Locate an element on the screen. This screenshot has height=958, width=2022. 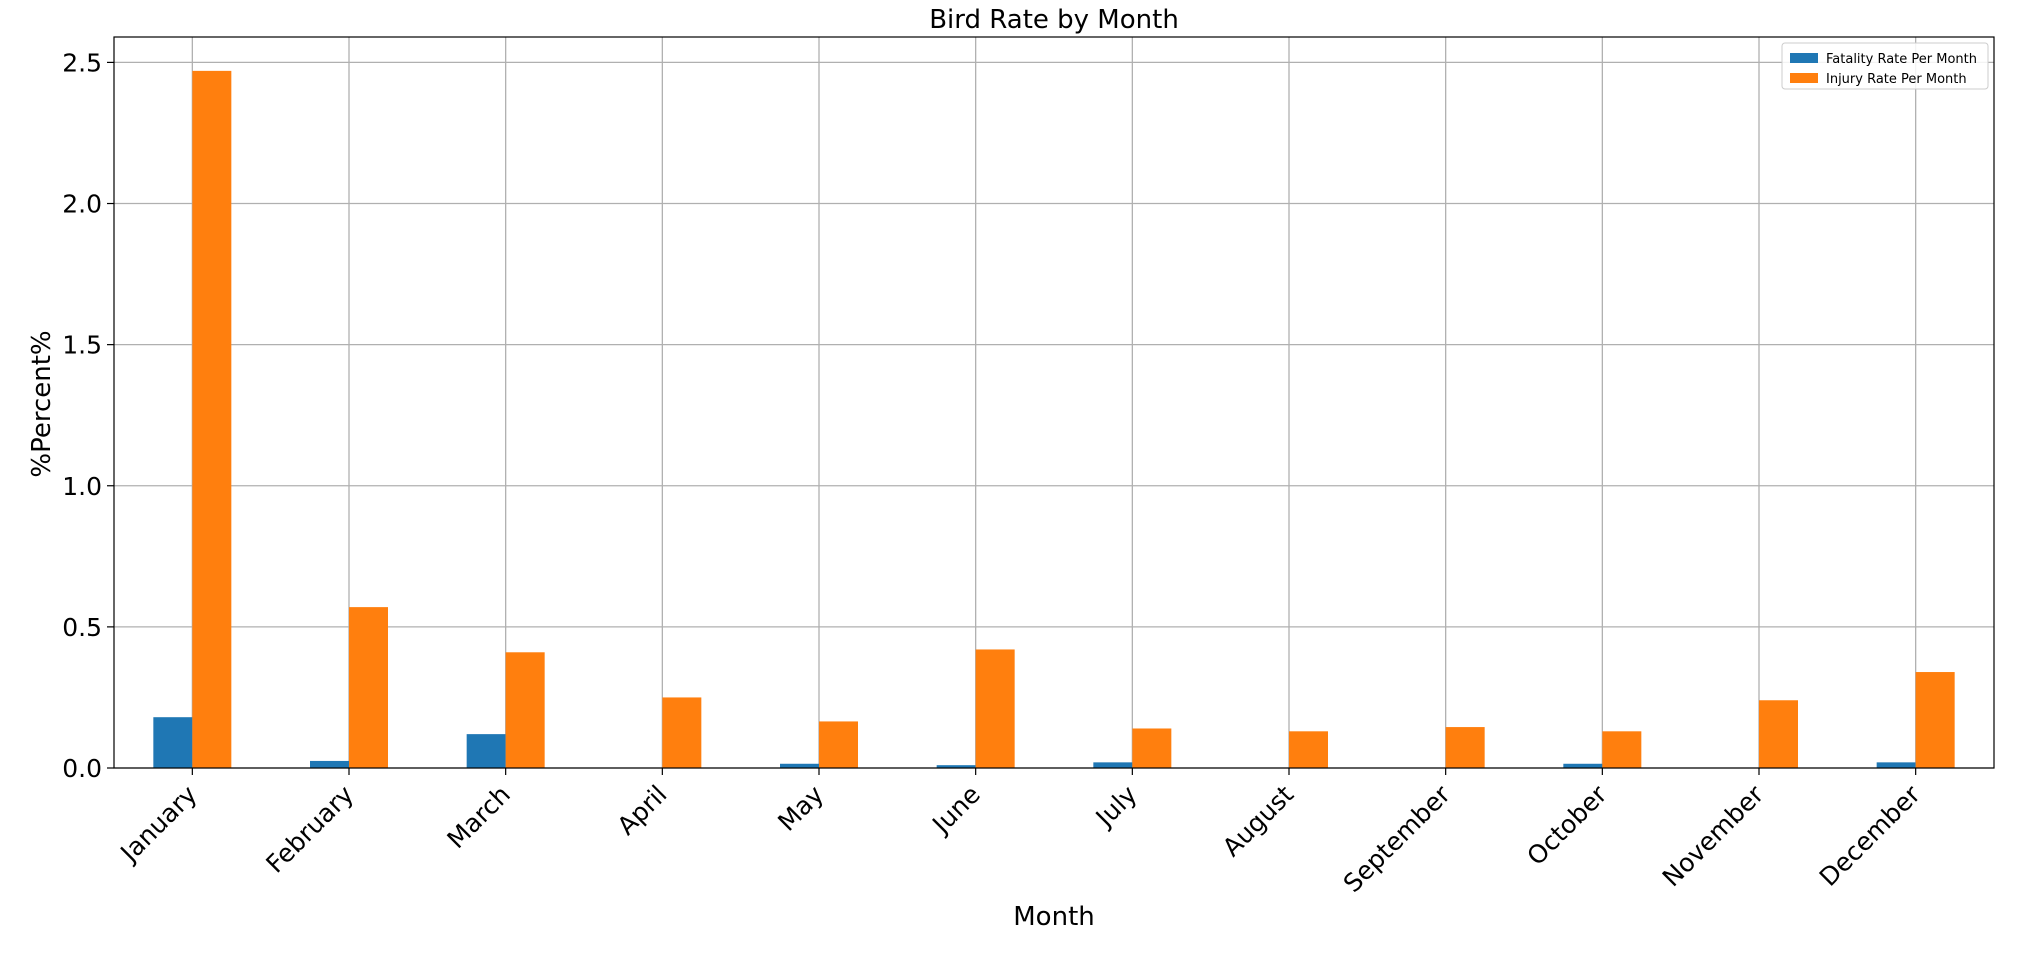
bar-fatality-june is located at coordinates (956, 766).